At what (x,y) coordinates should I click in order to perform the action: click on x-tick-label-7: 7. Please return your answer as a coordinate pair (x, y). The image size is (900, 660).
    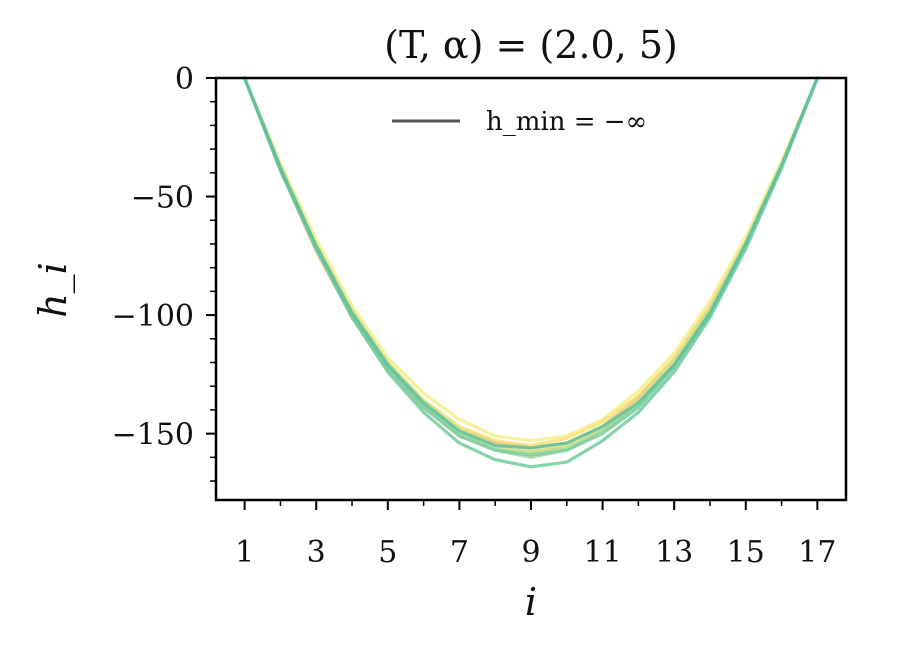
    Looking at the image, I should click on (459, 552).